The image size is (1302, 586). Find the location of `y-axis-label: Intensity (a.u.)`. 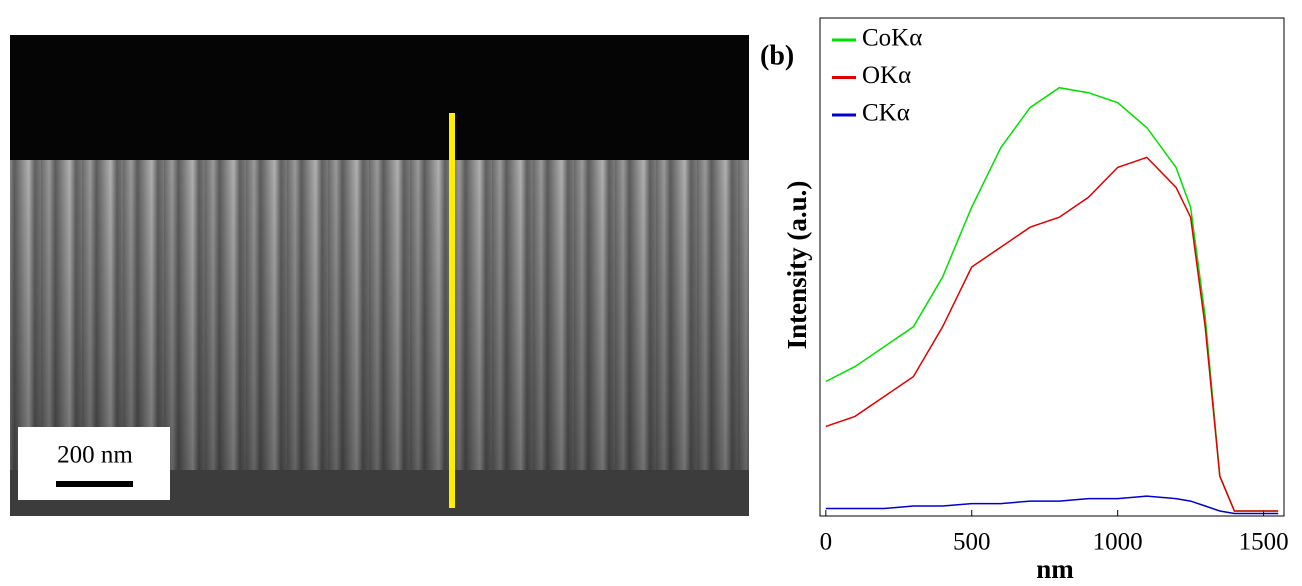

y-axis-label: Intensity (a.u.) is located at coordinates (797, 265).